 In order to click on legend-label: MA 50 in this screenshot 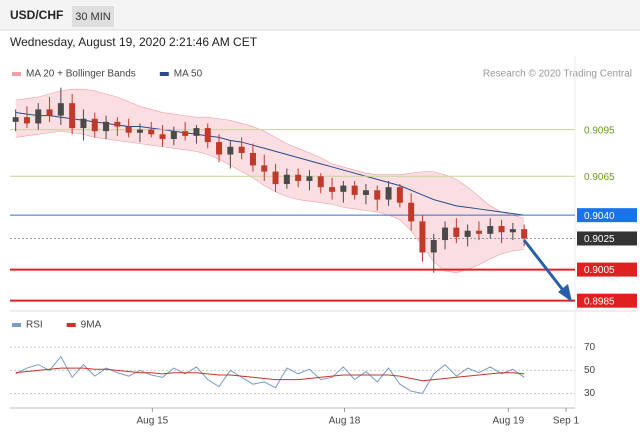, I will do `click(188, 74)`.